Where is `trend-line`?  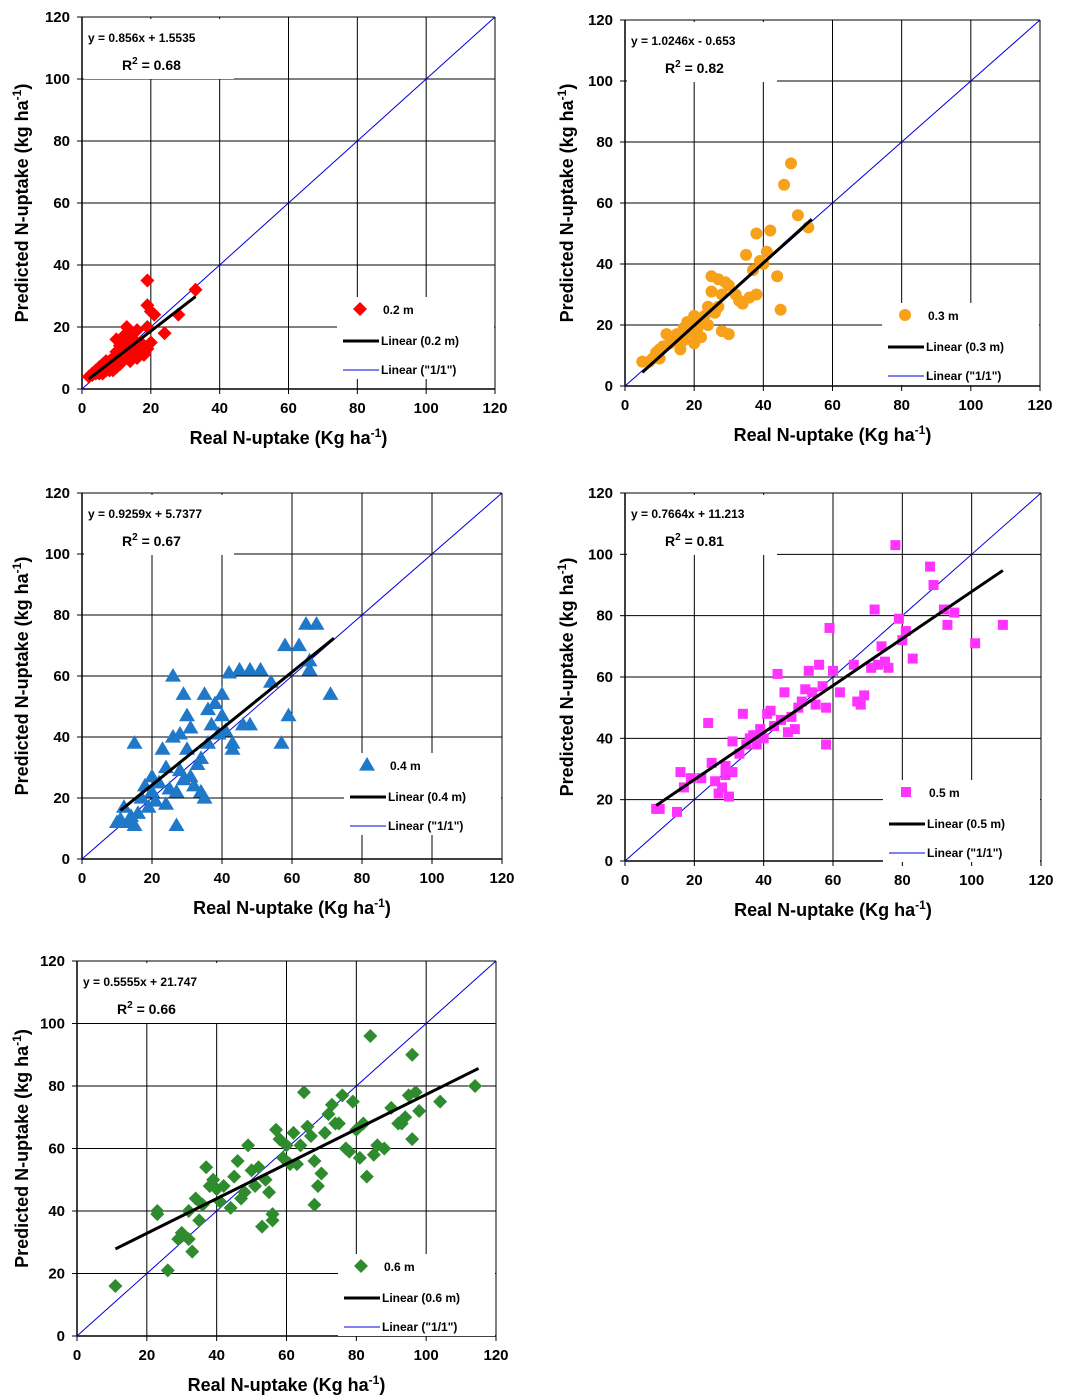
trend-line is located at coordinates (227, 724).